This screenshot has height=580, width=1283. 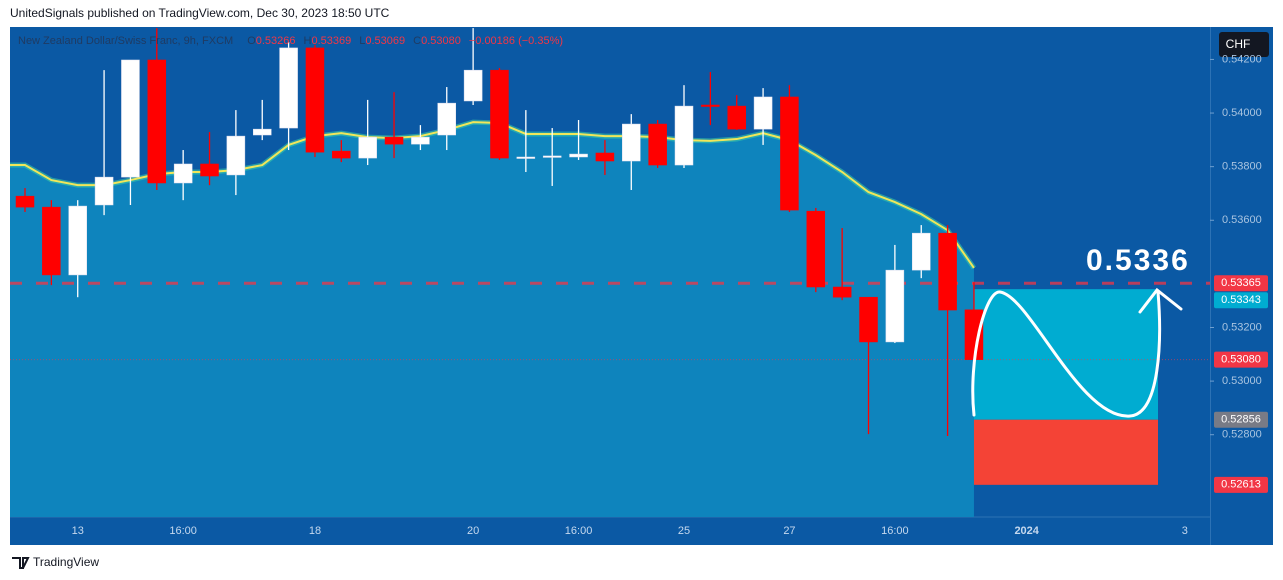 I want to click on y-tick-label: 0.54000, so click(x=1242, y=113).